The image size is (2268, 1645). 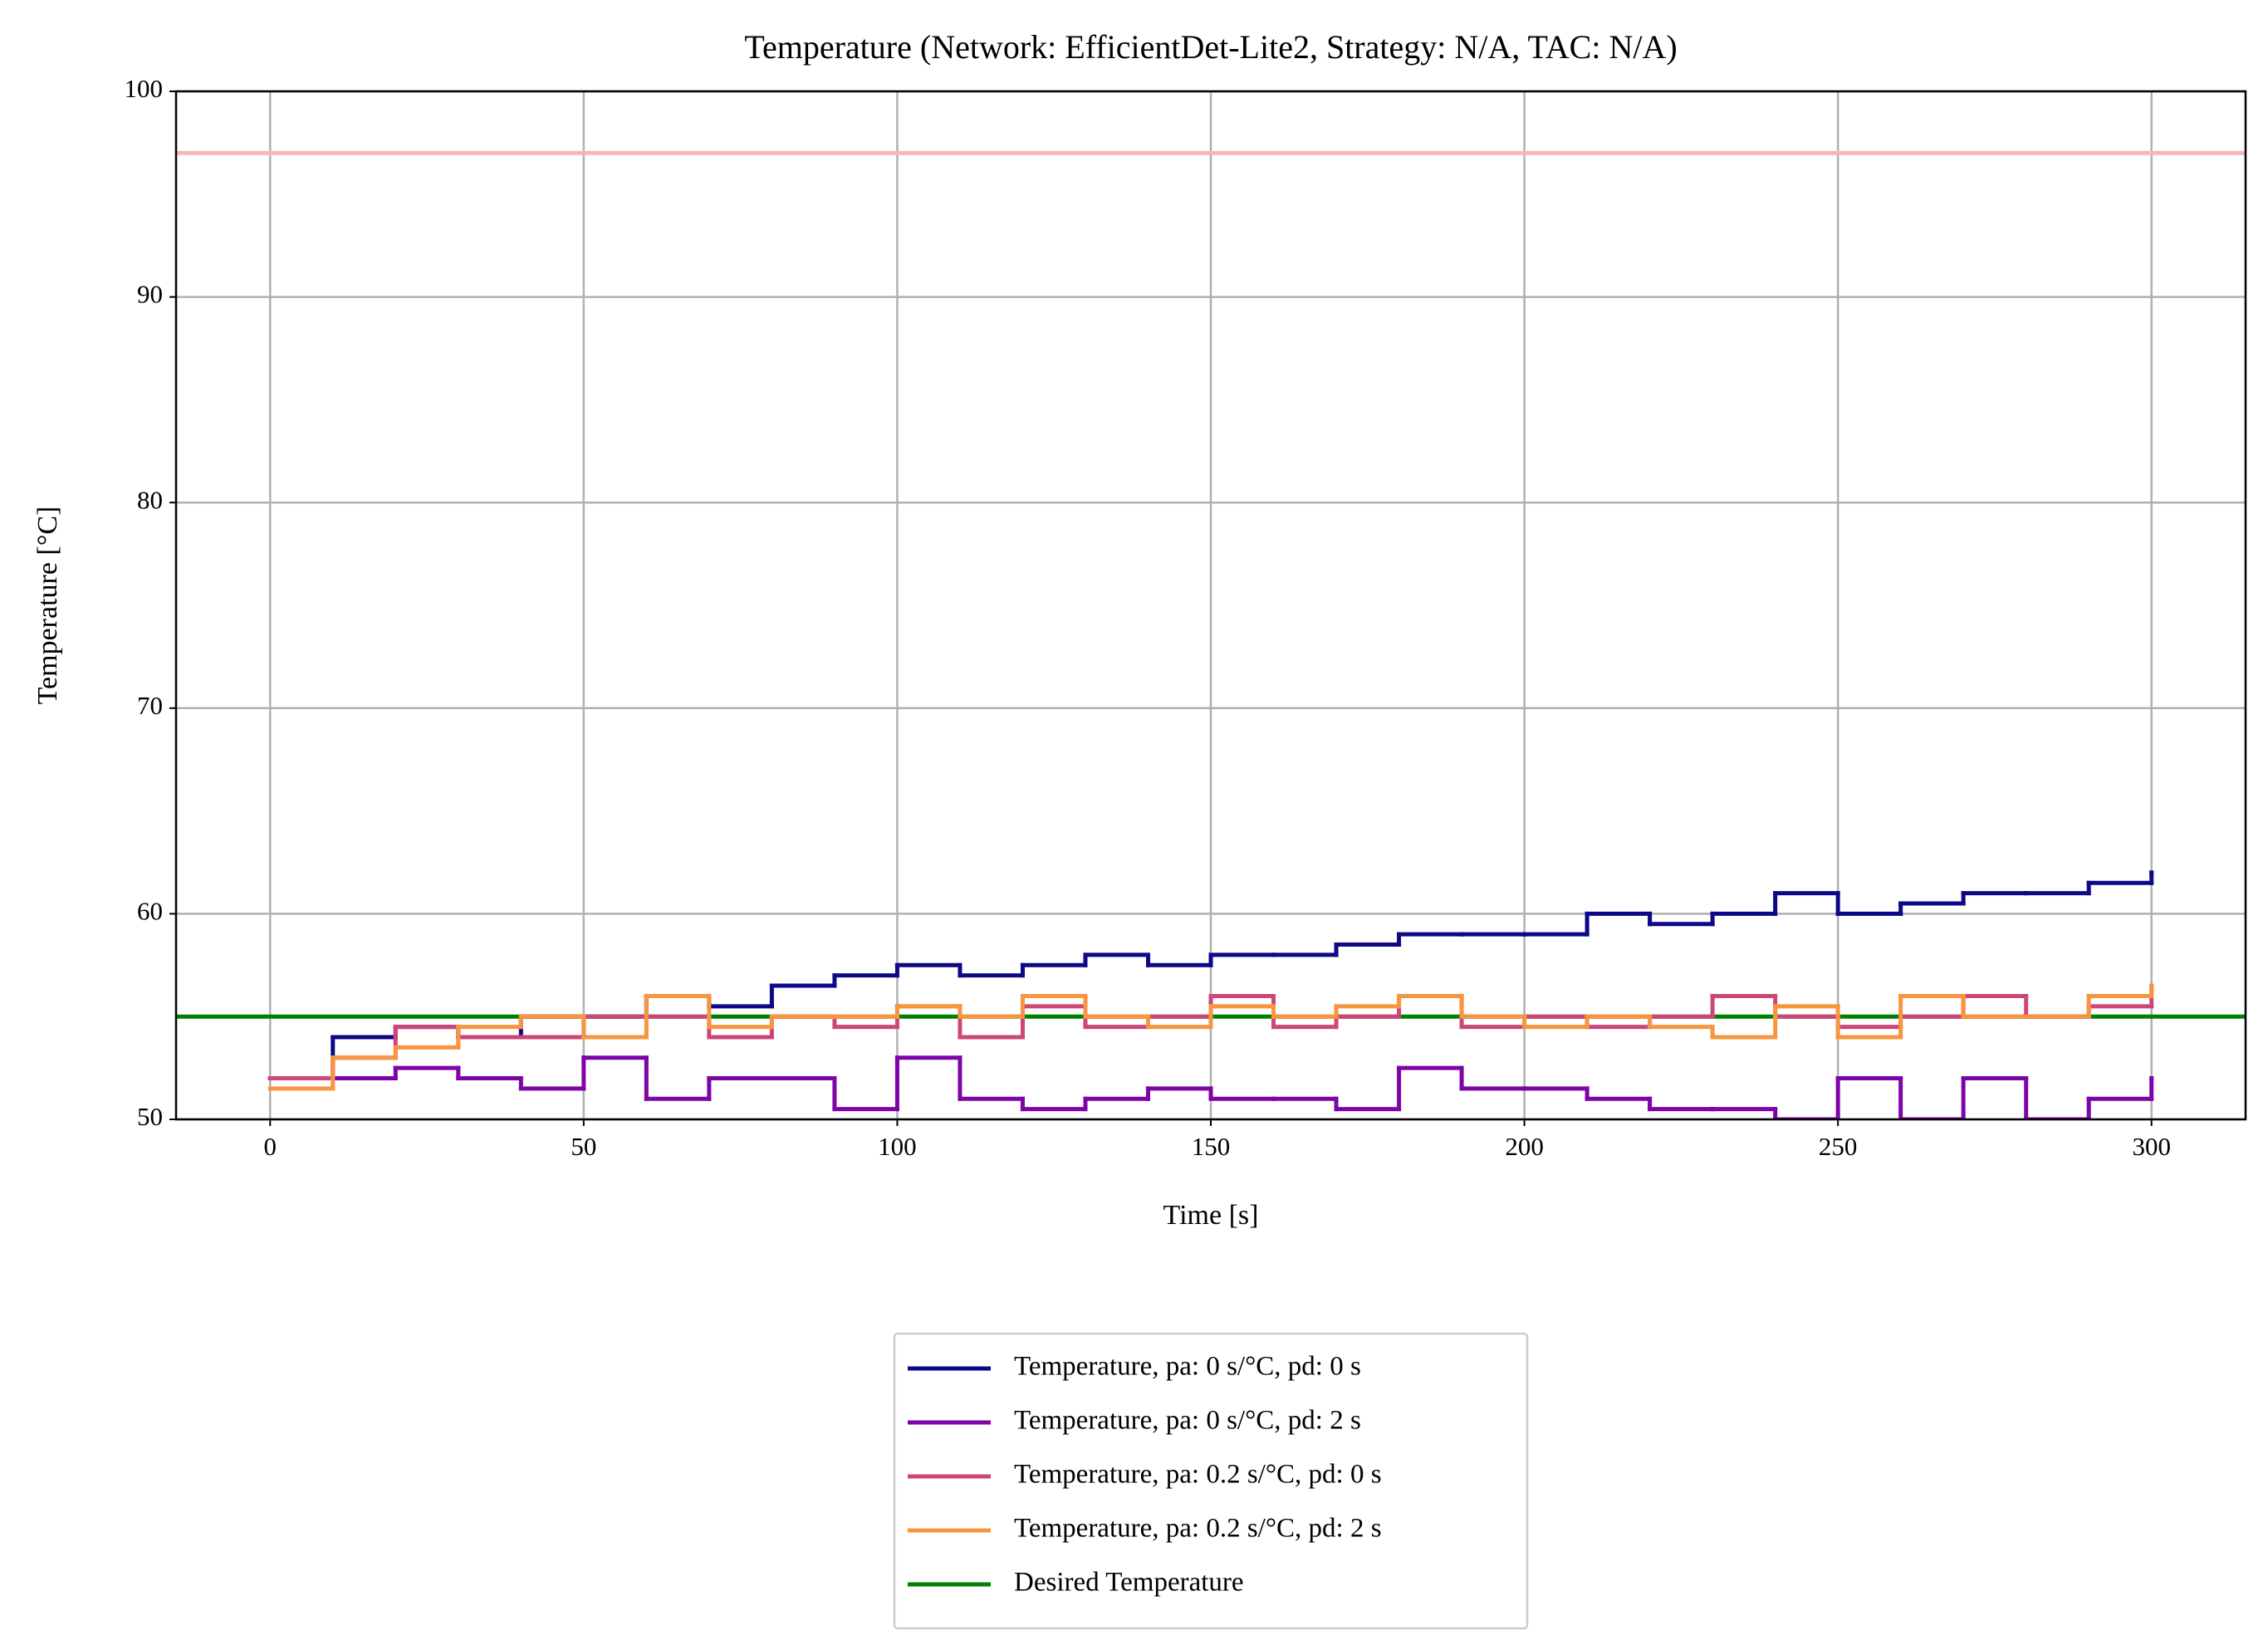 I want to click on y-tick-label: 80, so click(x=150, y=500).